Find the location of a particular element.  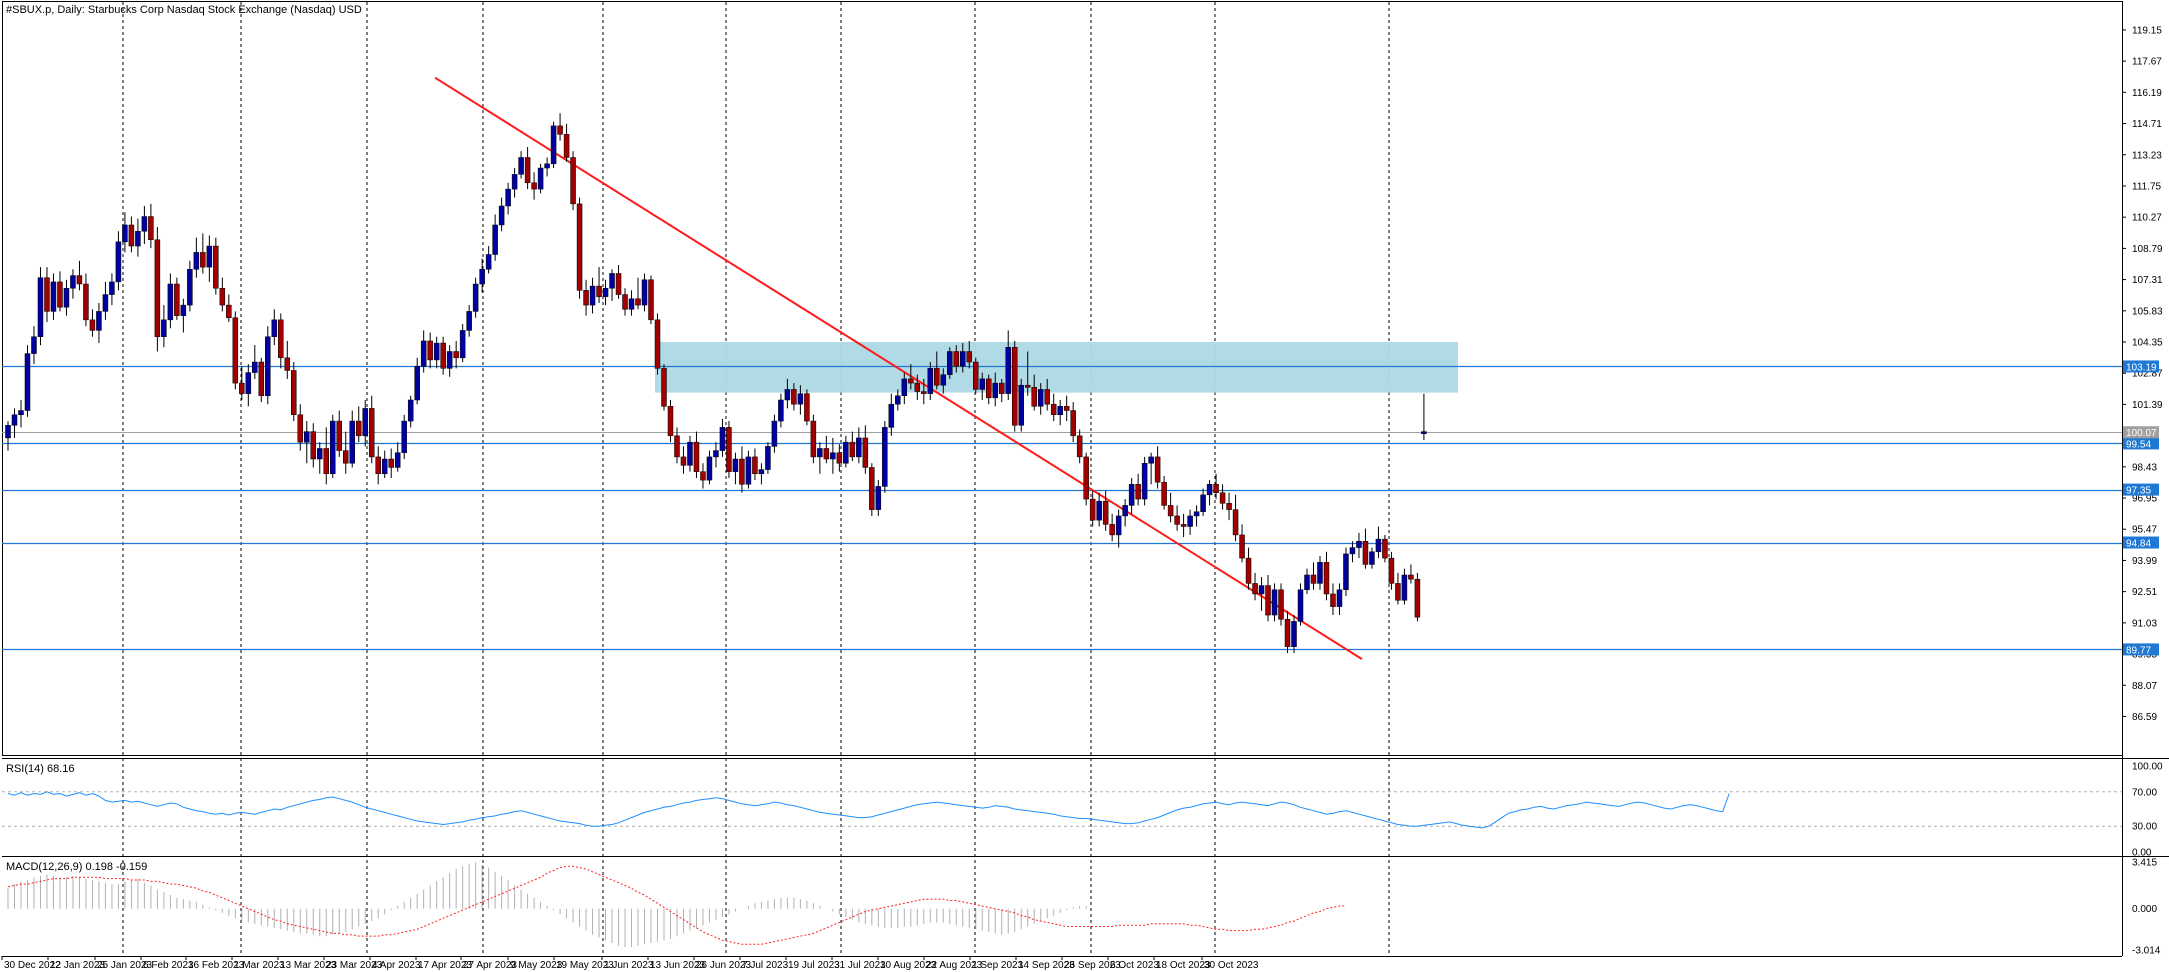

date-tick-label: 16 Feb 2023 is located at coordinates (216, 965).